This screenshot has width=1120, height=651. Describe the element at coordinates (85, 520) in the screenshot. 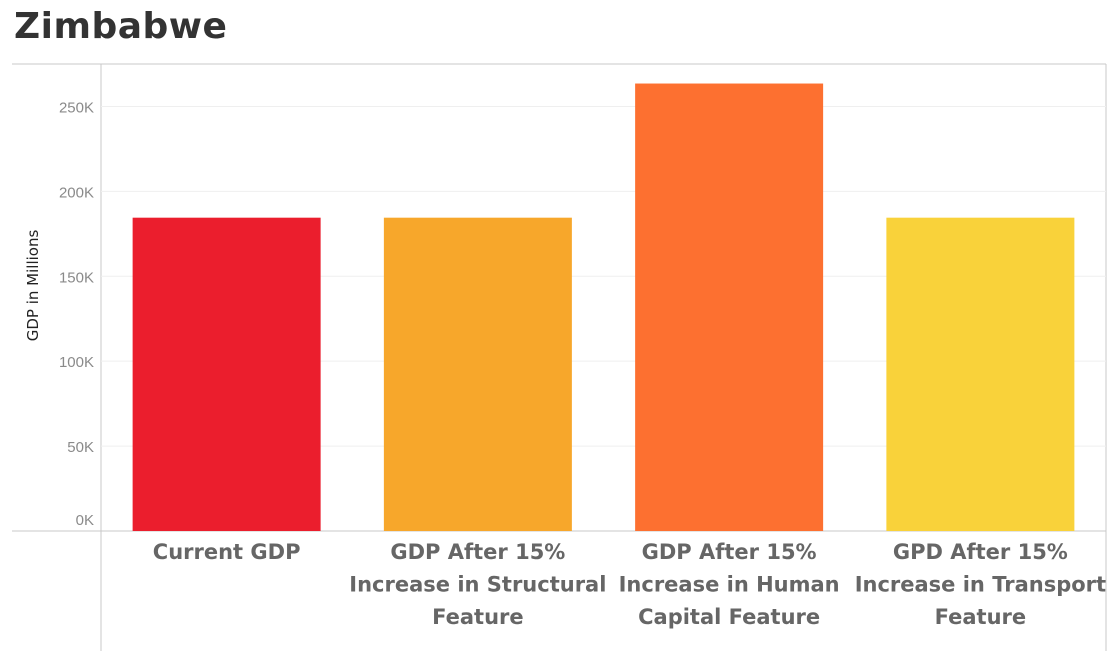

I see `y-tick-label: 0K` at that location.